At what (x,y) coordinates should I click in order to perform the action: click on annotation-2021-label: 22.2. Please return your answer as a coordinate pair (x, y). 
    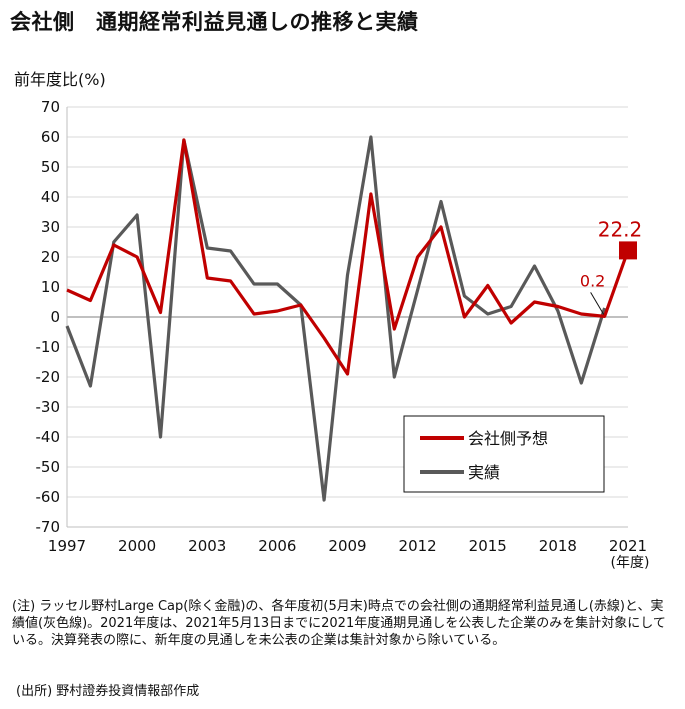
    Looking at the image, I should click on (620, 229).